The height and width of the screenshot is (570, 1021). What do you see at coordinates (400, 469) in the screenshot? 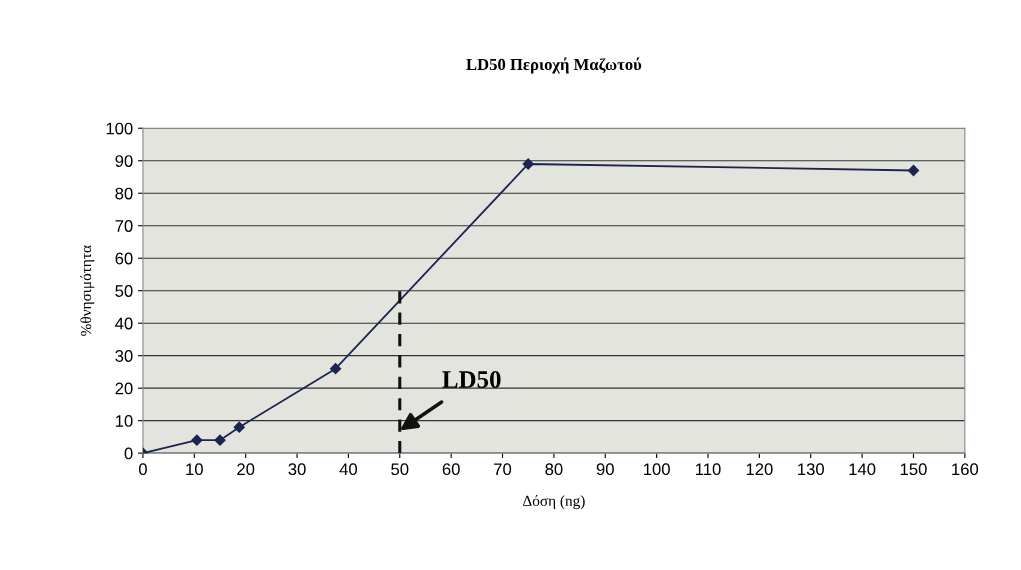
I see `x-tick-label: 50` at bounding box center [400, 469].